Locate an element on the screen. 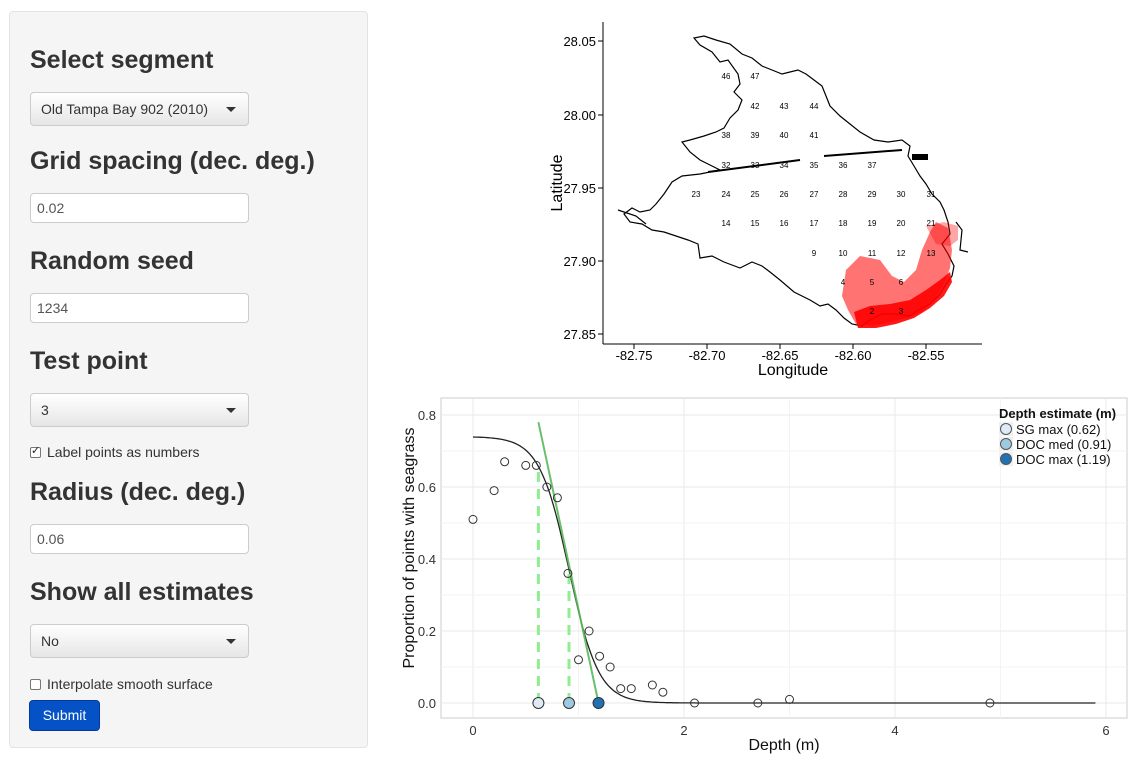 This screenshot has width=1147, height=763. shoreline is located at coordinates (789, 181).